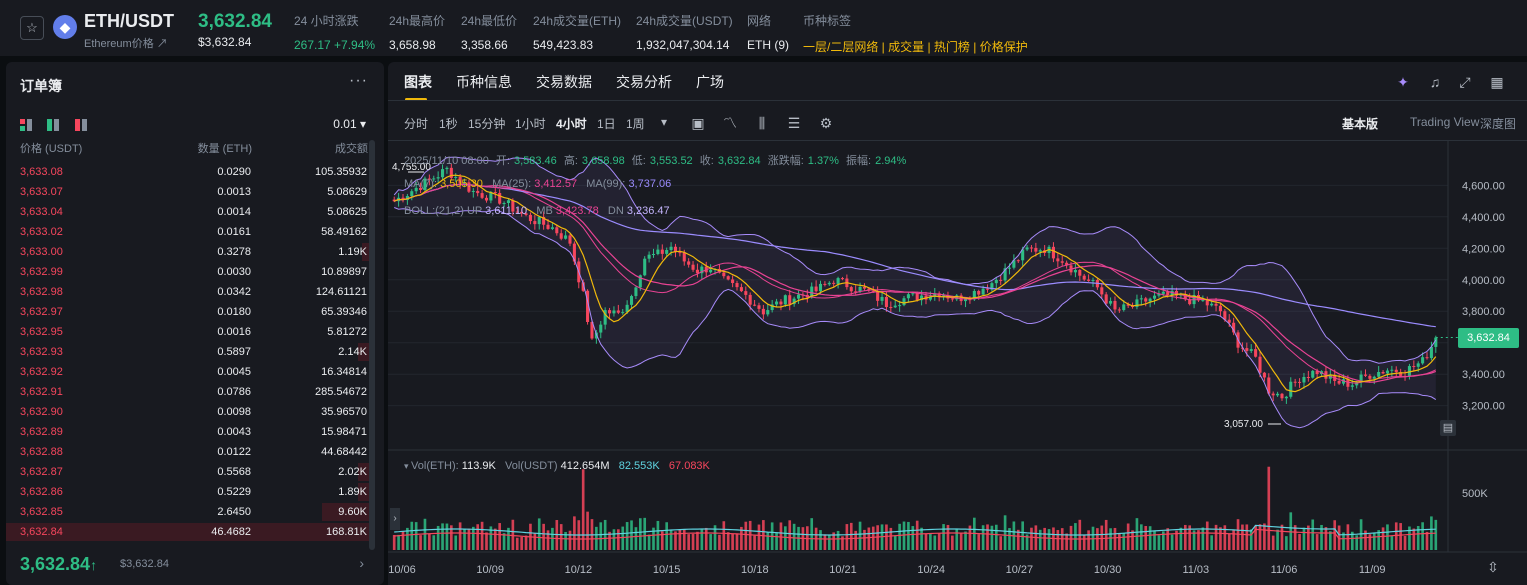  What do you see at coordinates (768, 33) in the screenshot?
I see `stat-network: 网络 ETH (9)` at bounding box center [768, 33].